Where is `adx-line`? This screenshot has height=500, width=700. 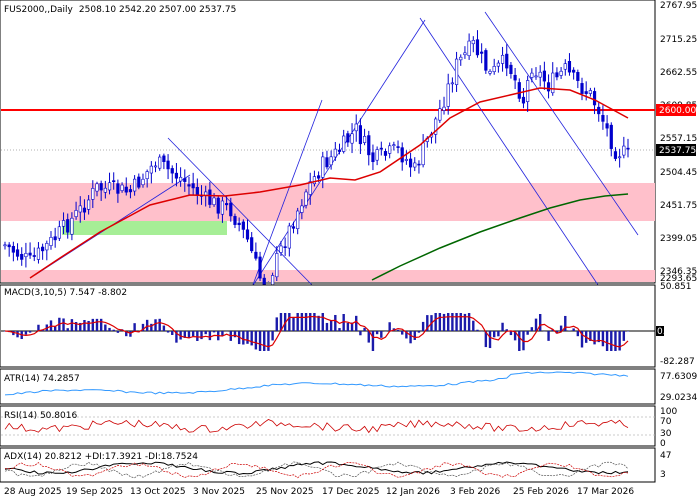
adx-line is located at coordinates (316, 468).